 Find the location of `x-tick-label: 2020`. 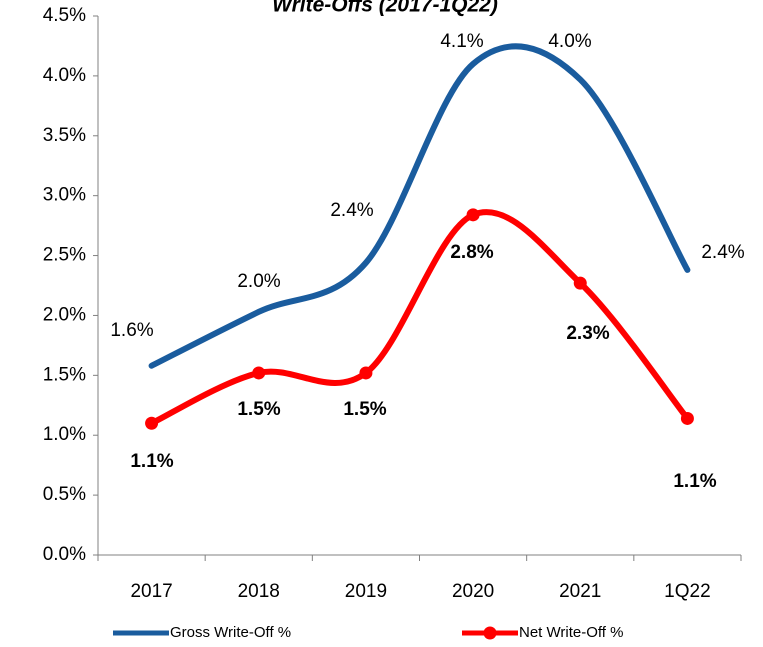

x-tick-label: 2020 is located at coordinates (473, 591).